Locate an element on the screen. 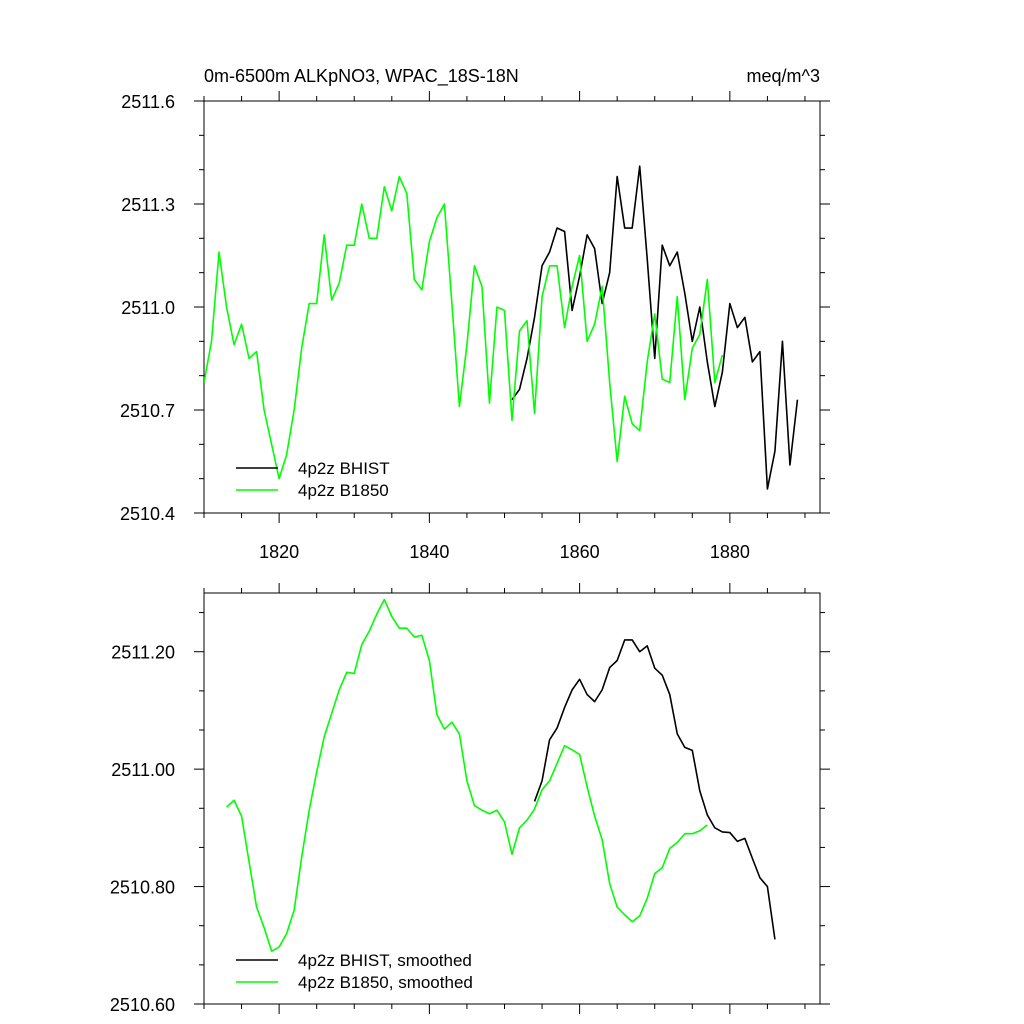 This screenshot has width=1024, height=1024. y-tick-label: 2510.7 is located at coordinates (147, 411).